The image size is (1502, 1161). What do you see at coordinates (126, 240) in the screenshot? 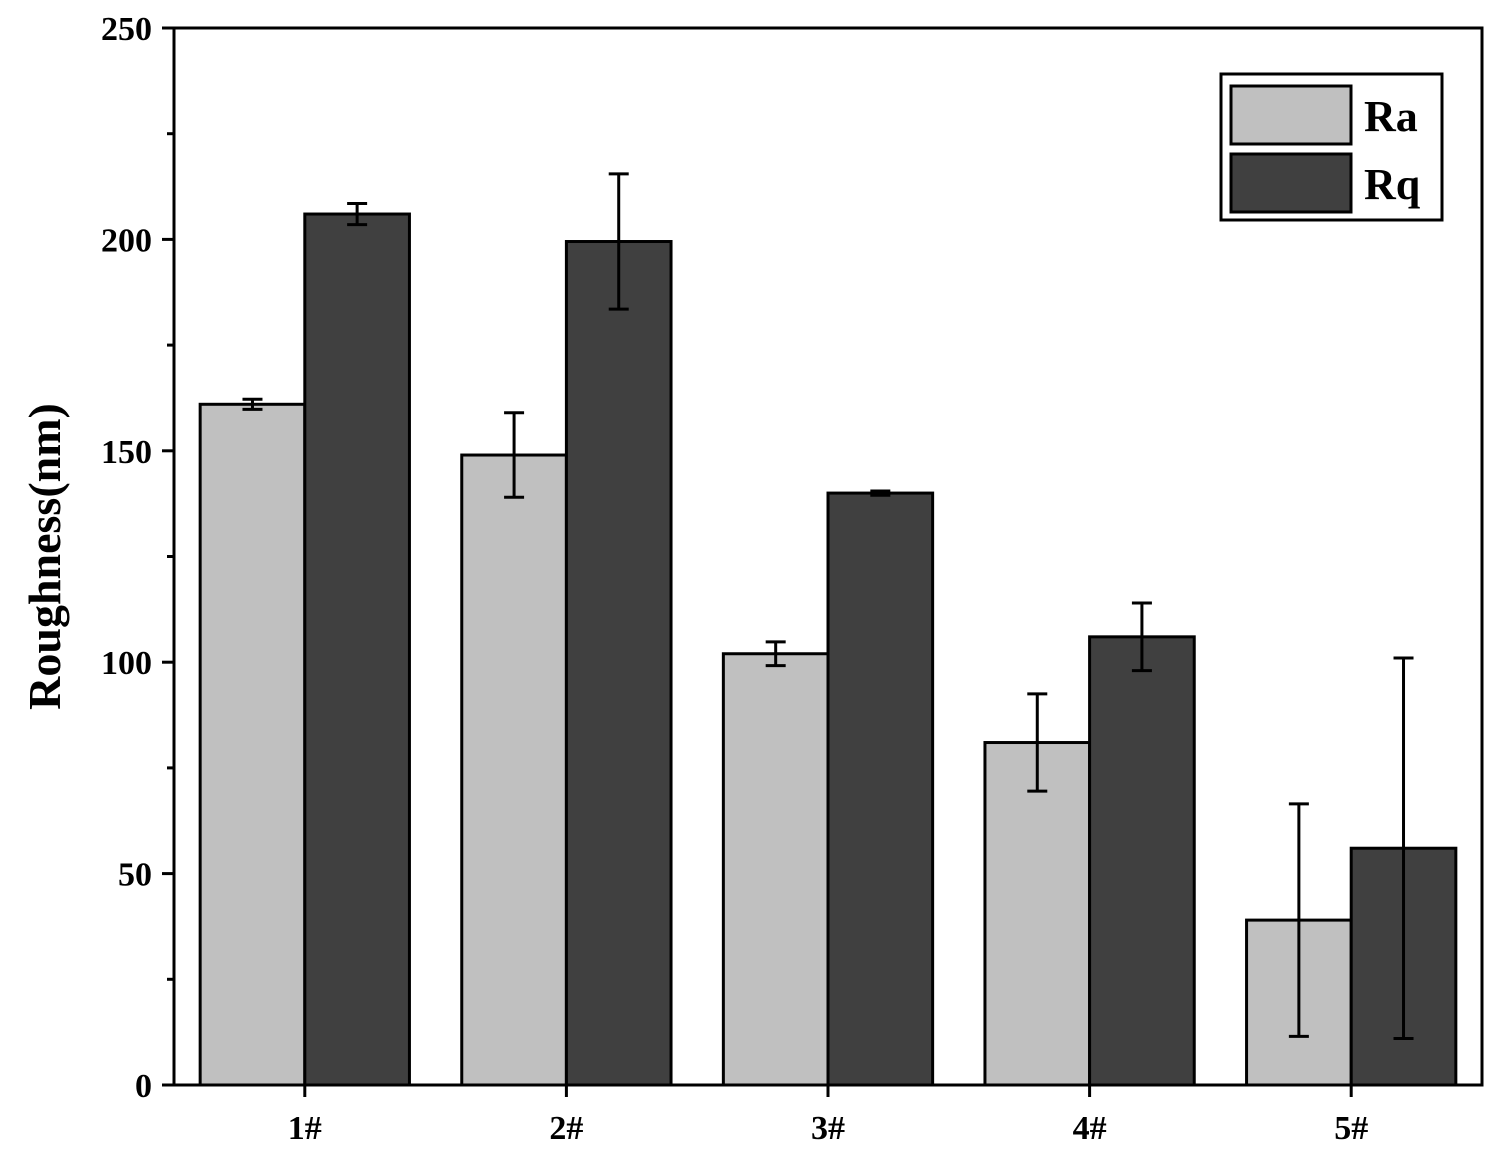
I see `y-tick-label: 200` at bounding box center [126, 240].